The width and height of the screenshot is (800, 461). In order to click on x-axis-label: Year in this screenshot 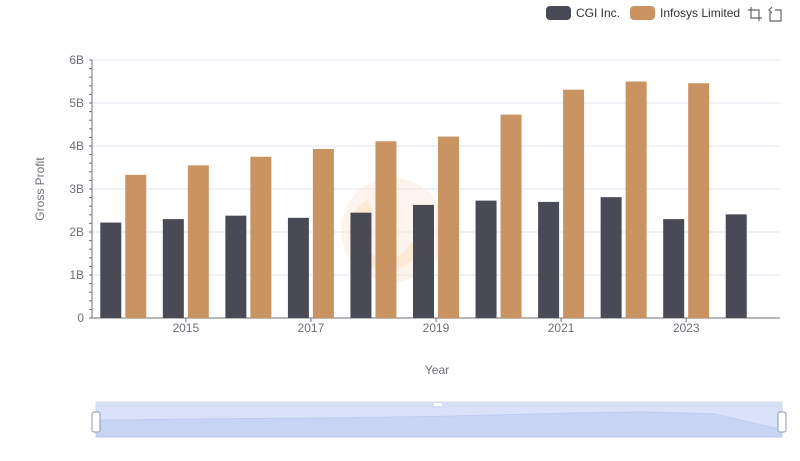, I will do `click(437, 370)`.